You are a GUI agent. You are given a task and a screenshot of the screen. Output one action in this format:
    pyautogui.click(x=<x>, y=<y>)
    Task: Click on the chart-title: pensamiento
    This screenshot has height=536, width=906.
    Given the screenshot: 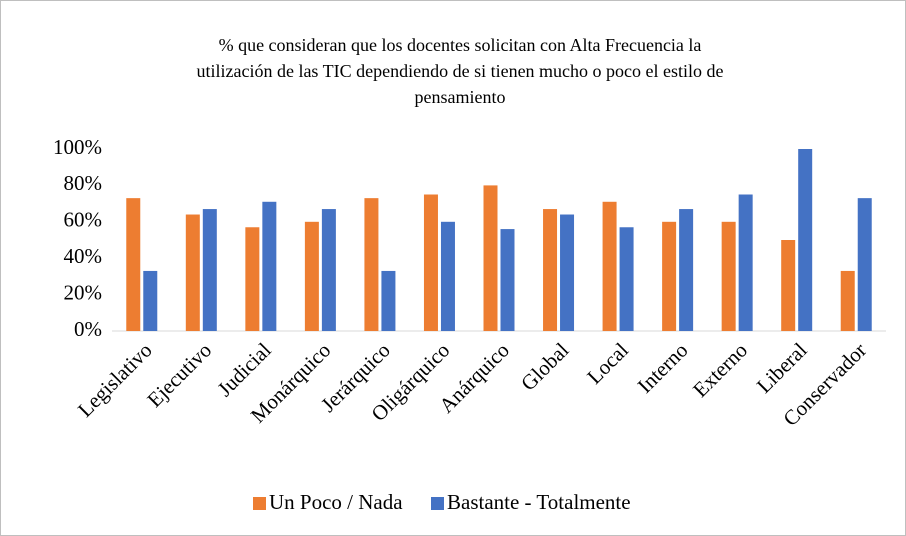 What is the action you would take?
    pyautogui.click(x=460, y=97)
    